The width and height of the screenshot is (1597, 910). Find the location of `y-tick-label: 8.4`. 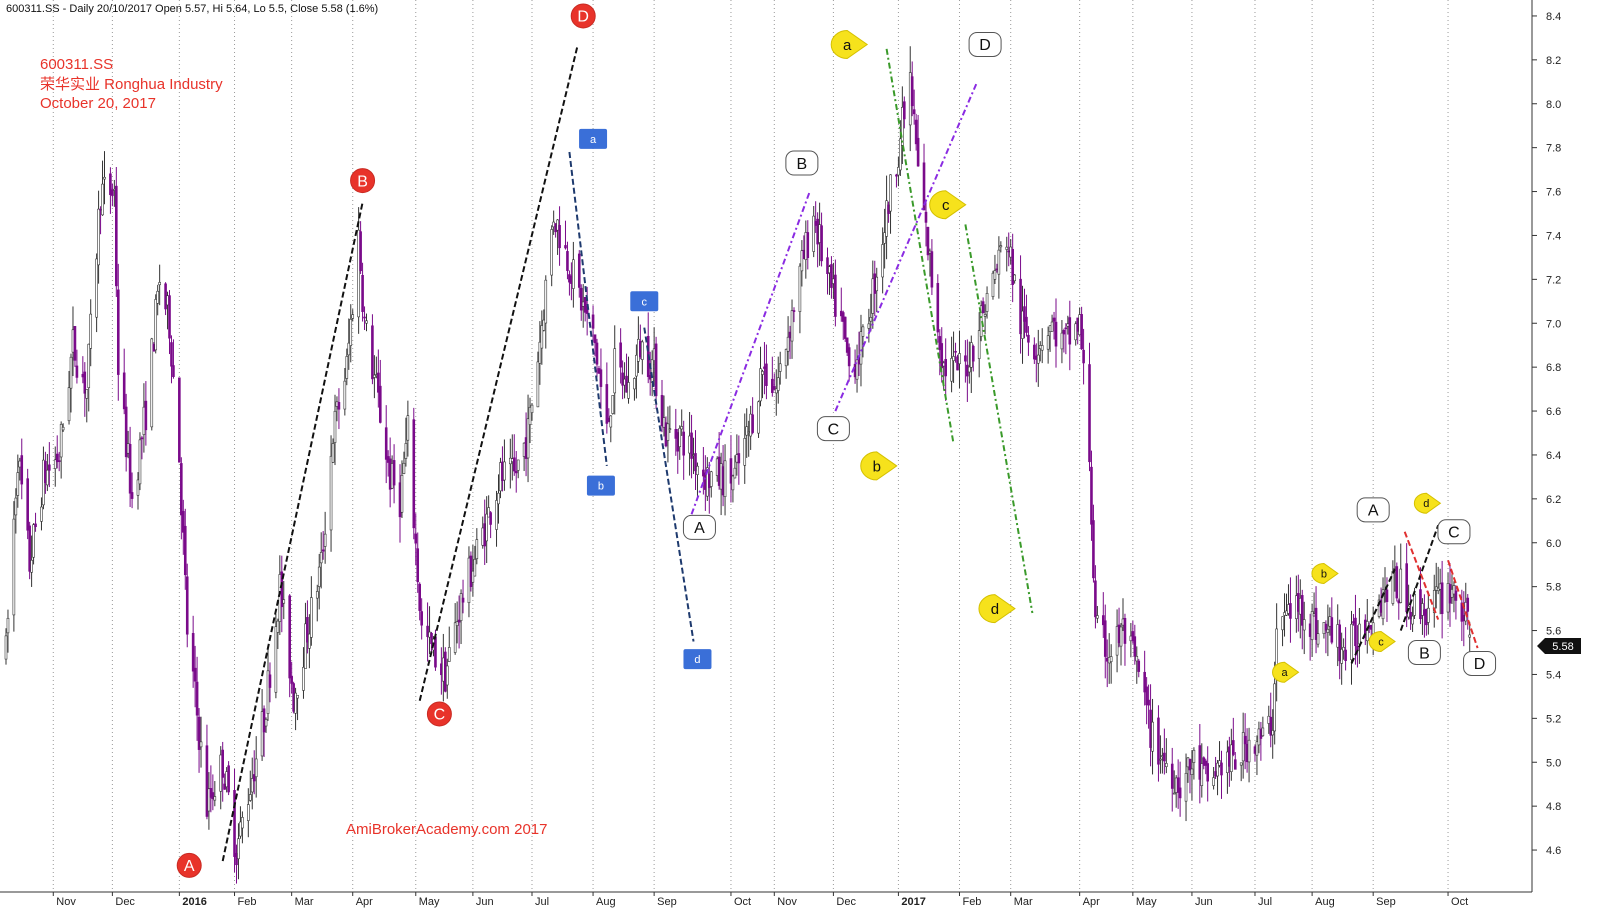

y-tick-label: 8.4 is located at coordinates (1553, 17).